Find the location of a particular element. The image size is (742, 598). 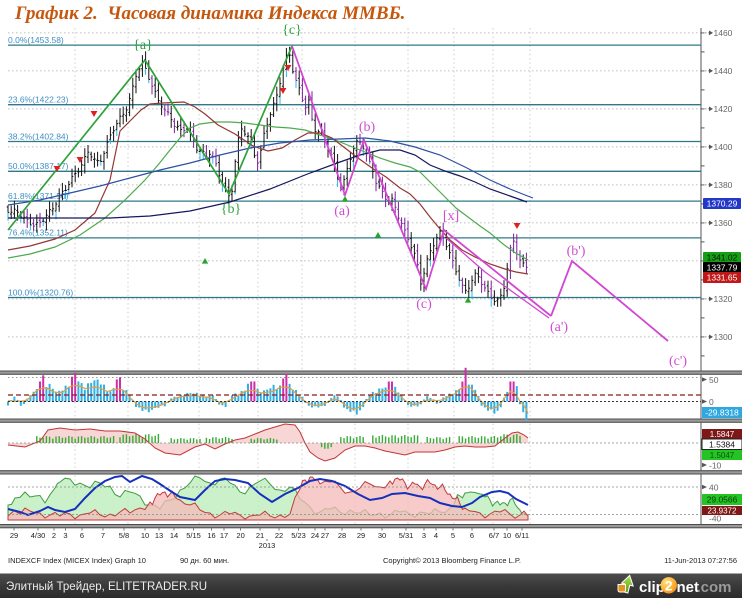

svg-text: 1370.29 is located at coordinates (722, 204).